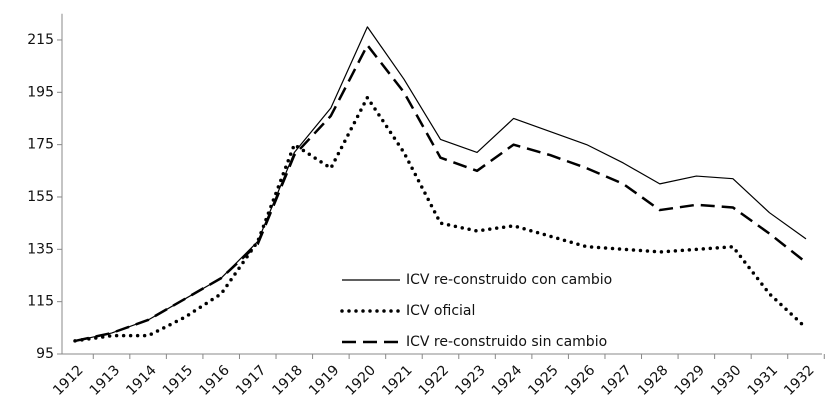  I want to click on y-tick-label: 195, so click(40, 92).